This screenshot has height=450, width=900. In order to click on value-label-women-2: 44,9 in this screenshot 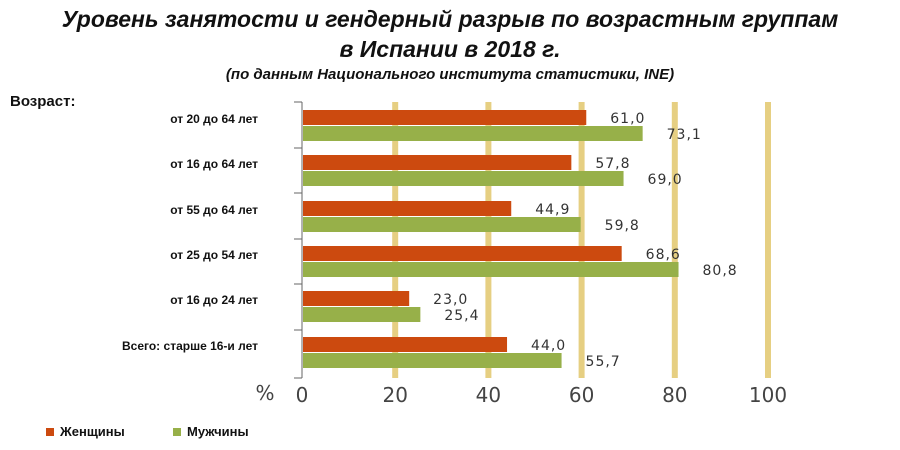, I will do `click(552, 210)`.